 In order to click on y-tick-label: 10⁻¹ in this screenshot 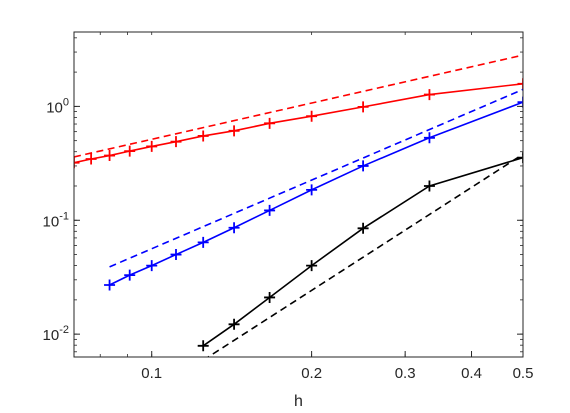, I will do `click(56, 220)`.